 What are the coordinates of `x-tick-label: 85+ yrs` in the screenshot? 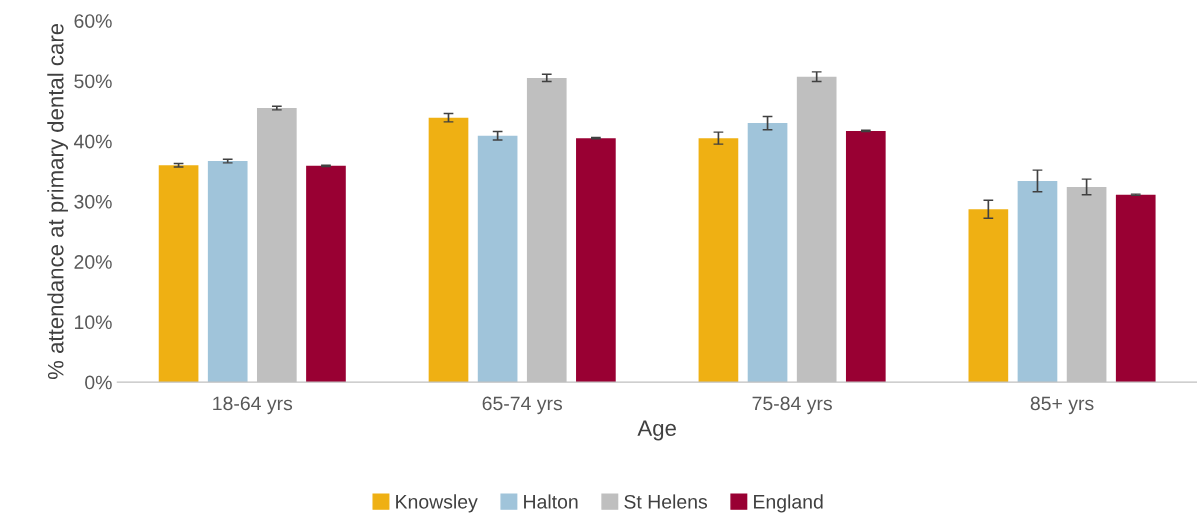 It's located at (1062, 405).